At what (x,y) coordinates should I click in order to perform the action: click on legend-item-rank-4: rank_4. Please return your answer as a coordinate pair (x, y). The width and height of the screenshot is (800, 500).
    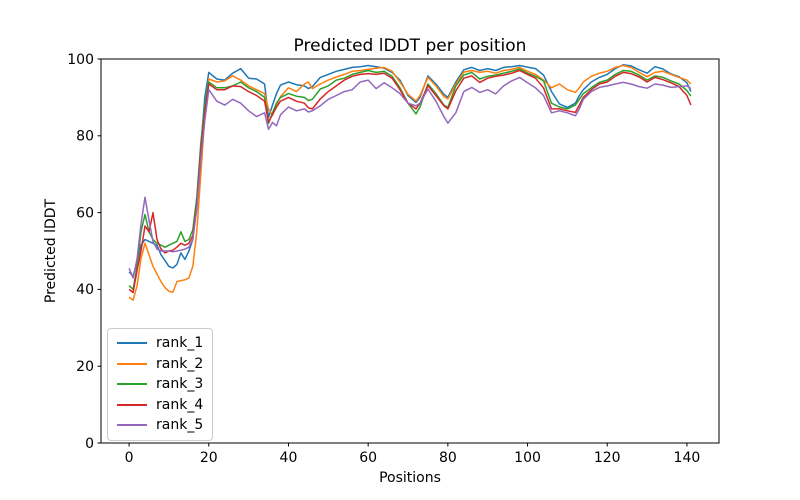
    Looking at the image, I should click on (160, 405).